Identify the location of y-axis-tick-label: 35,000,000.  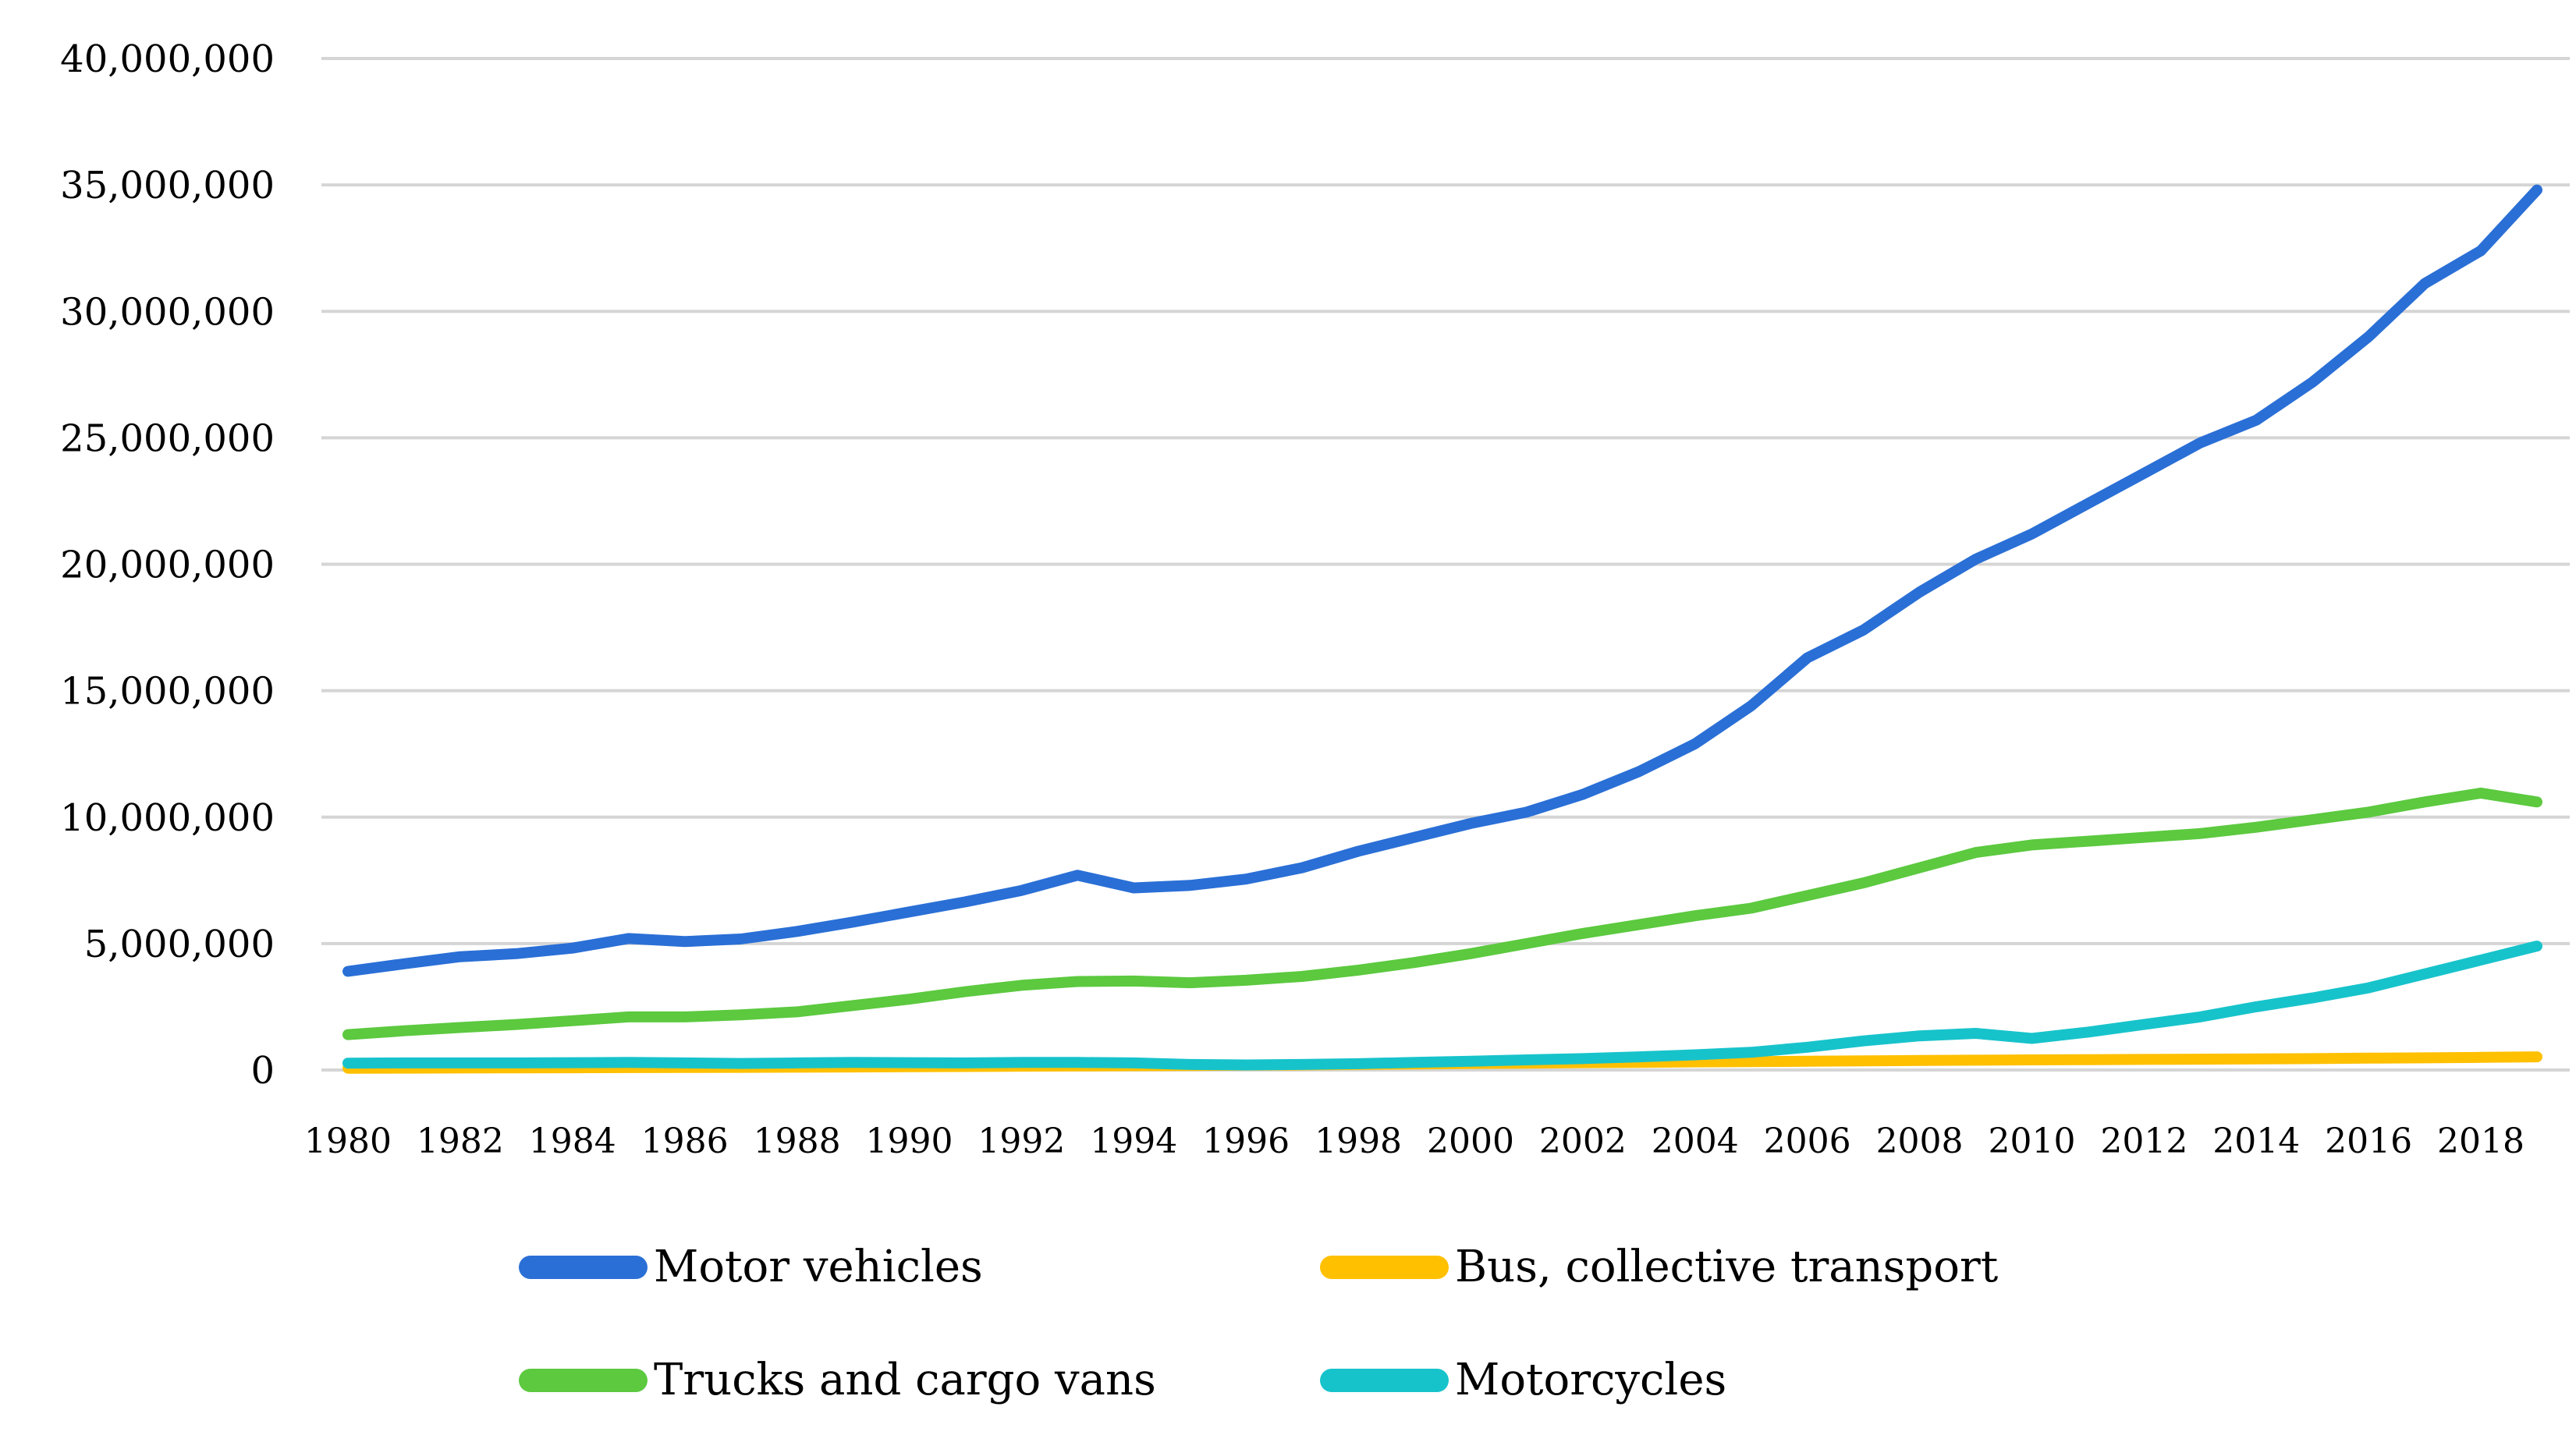
(167, 185).